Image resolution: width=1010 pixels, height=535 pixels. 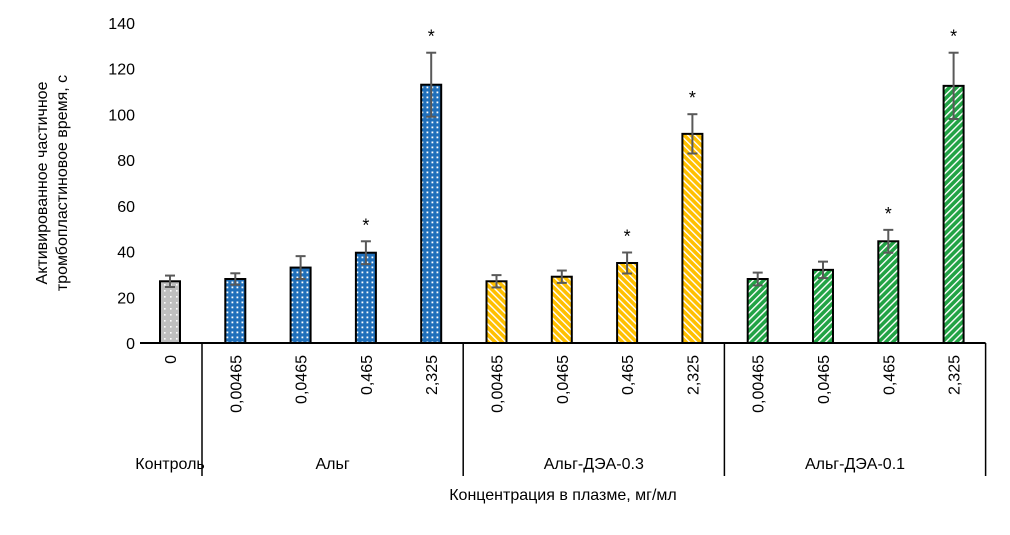 What do you see at coordinates (121, 70) in the screenshot?
I see `y-tick-label: 120` at bounding box center [121, 70].